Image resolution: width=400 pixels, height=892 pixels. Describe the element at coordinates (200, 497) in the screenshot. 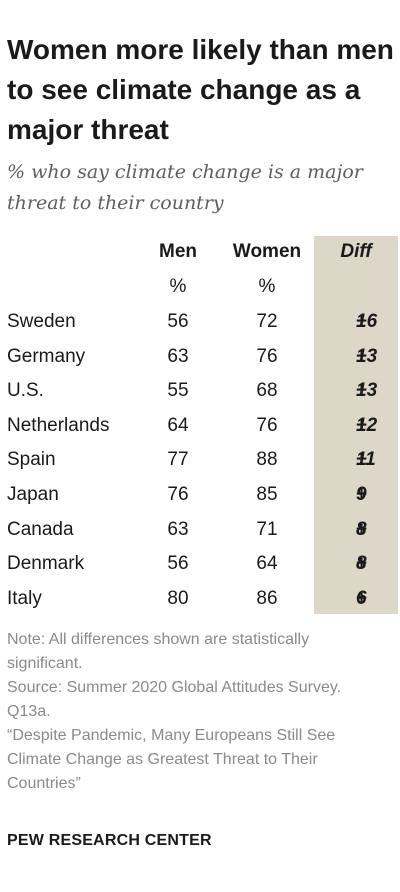

I see `table-row: Japan 76 85 +9` at that location.